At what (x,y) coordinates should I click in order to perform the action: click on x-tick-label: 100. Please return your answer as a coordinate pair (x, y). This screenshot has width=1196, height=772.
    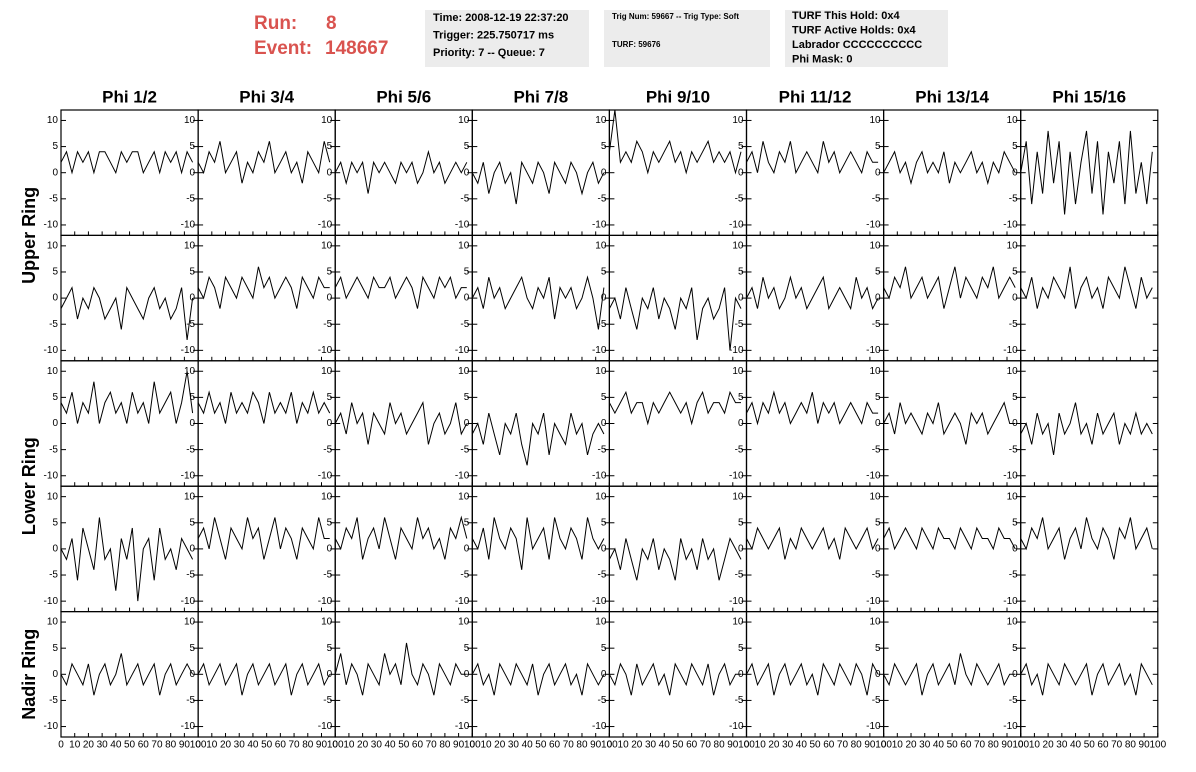
    Looking at the image, I should click on (472, 745).